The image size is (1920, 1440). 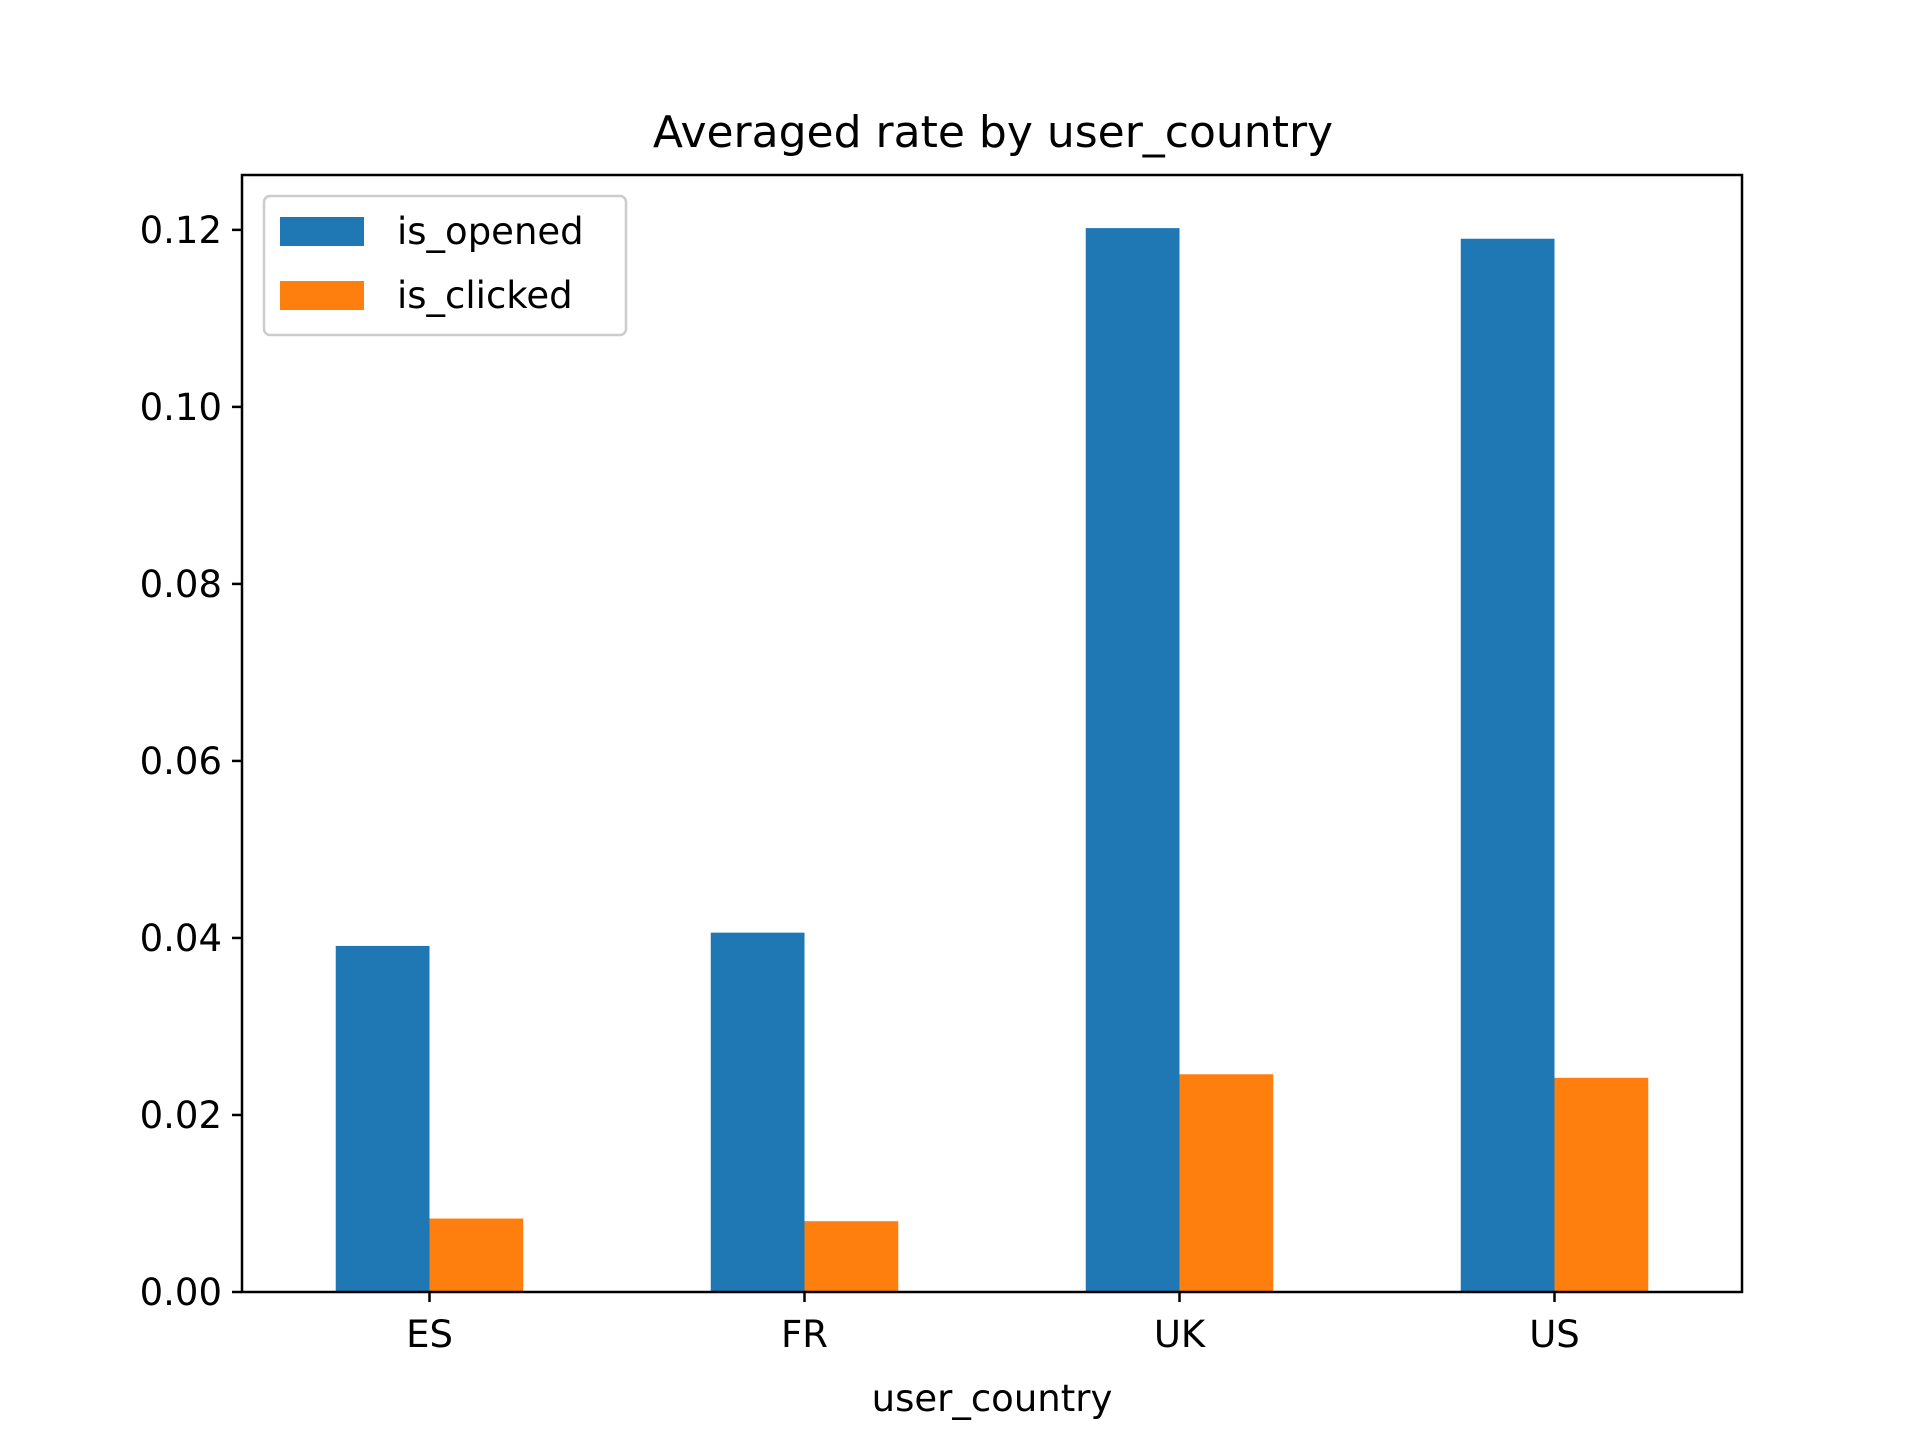 What do you see at coordinates (1601, 1184) in the screenshot?
I see `bar-is-clicked-us` at bounding box center [1601, 1184].